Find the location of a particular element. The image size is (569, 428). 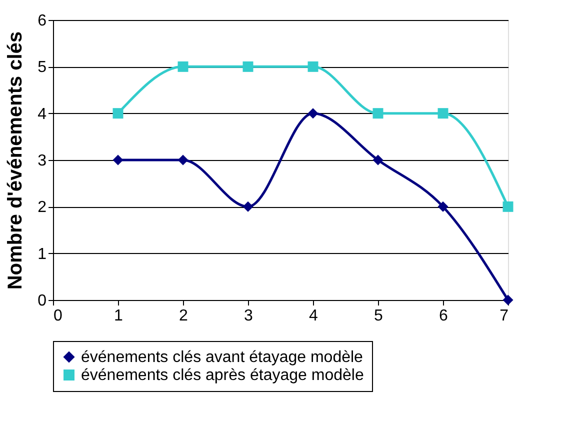

y-tick-label: 0 is located at coordinates (42, 301).